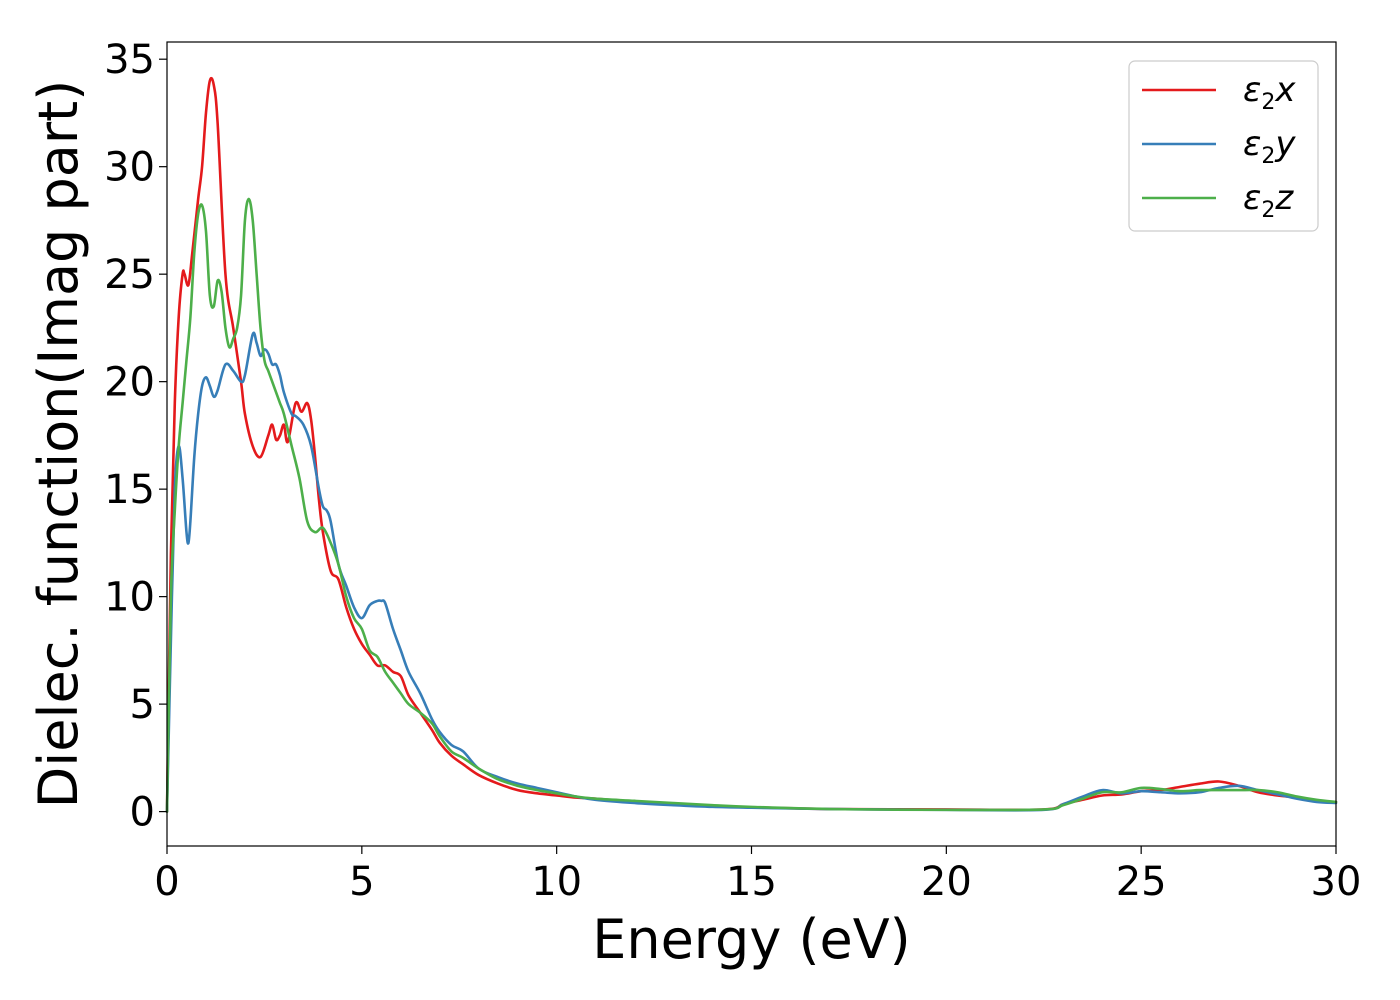  Describe the element at coordinates (129, 60) in the screenshot. I see `y-tick-label: 35` at that location.